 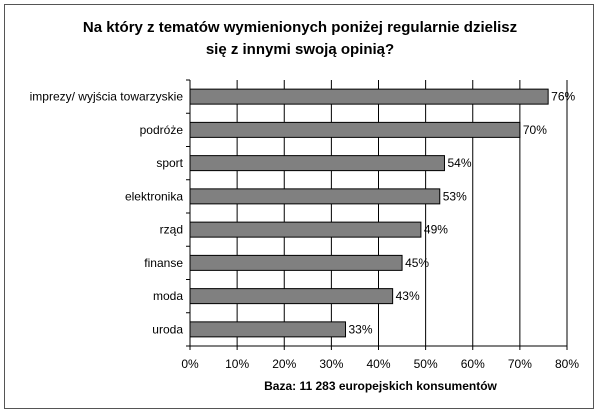 I want to click on category-label: uroda, so click(x=167, y=329).